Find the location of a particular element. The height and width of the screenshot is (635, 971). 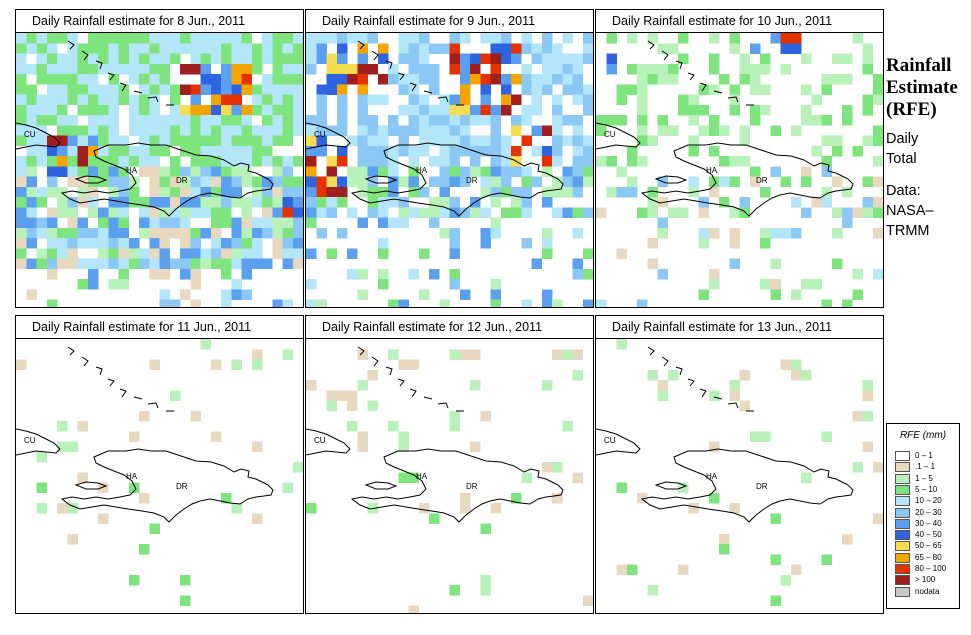

map-svg: CU HA DR is located at coordinates (449, 170).